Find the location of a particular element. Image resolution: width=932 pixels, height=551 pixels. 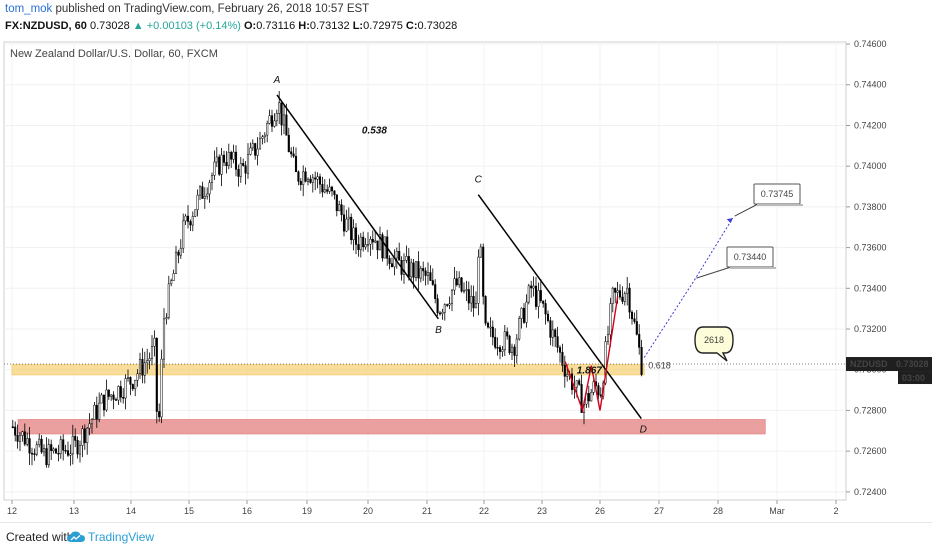

callout-0.73440: 0.73440 is located at coordinates (736, 262).